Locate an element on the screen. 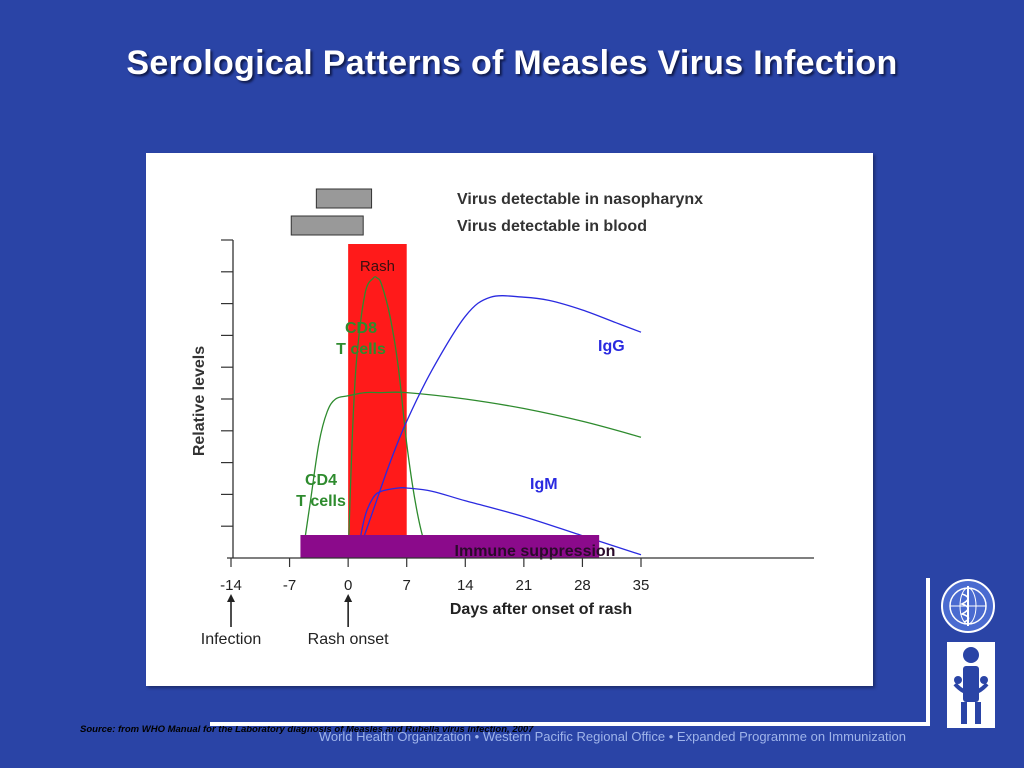 Image resolution: width=1024 pixels, height=768 pixels. y-axis-label: Relative levels is located at coordinates (199, 401).